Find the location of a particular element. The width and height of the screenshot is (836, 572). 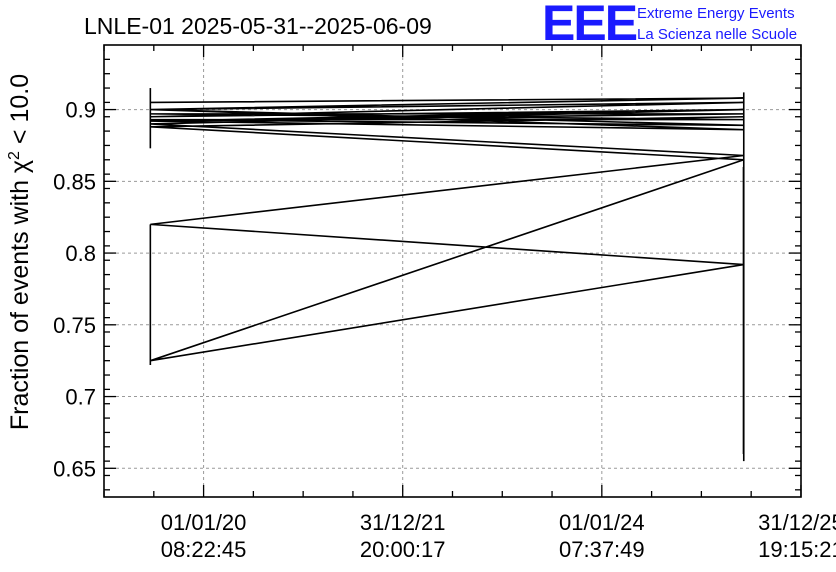

x-tick-label-date: 01/01/20 is located at coordinates (204, 522).